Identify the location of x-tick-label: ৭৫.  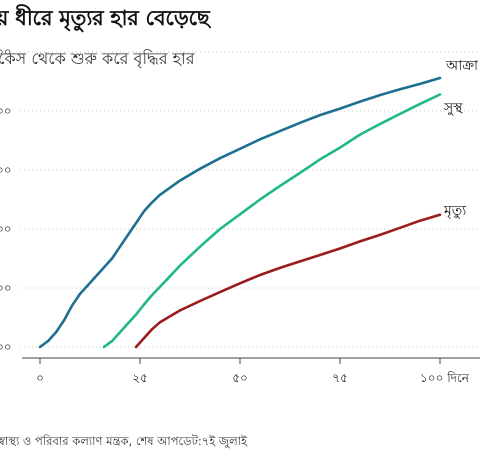
(340, 378).